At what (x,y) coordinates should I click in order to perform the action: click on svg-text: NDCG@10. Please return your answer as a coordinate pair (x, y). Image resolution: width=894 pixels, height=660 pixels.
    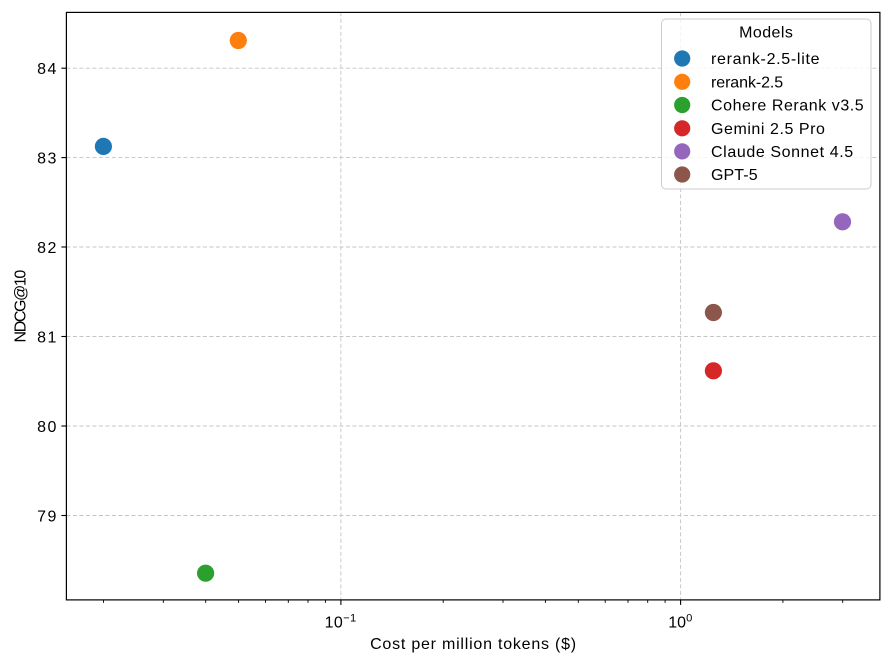
    Looking at the image, I should click on (20, 306).